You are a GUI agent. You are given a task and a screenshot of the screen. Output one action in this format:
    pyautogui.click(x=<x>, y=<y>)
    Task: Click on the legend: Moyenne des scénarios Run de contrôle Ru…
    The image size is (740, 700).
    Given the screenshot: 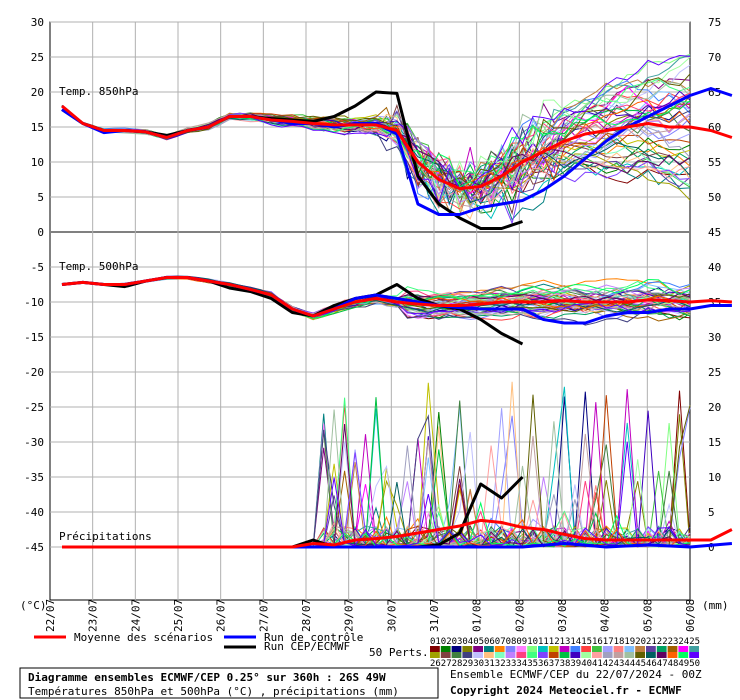 What is the action you would take?
    pyautogui.click(x=367, y=650)
    